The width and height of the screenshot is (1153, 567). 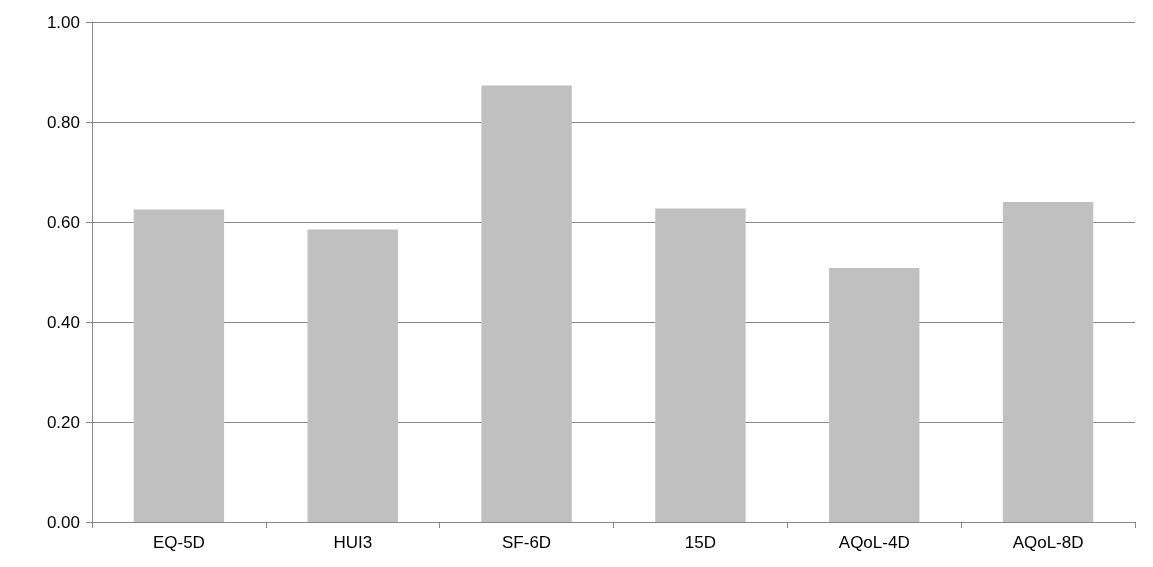 I want to click on x-tick-label: EQ-5D, so click(x=178, y=542).